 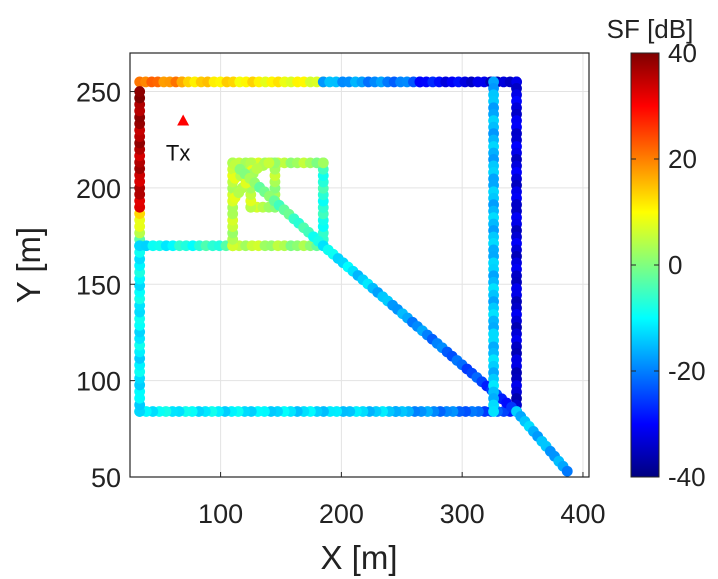 What do you see at coordinates (341, 514) in the screenshot?
I see `x-tick-label: 200` at bounding box center [341, 514].